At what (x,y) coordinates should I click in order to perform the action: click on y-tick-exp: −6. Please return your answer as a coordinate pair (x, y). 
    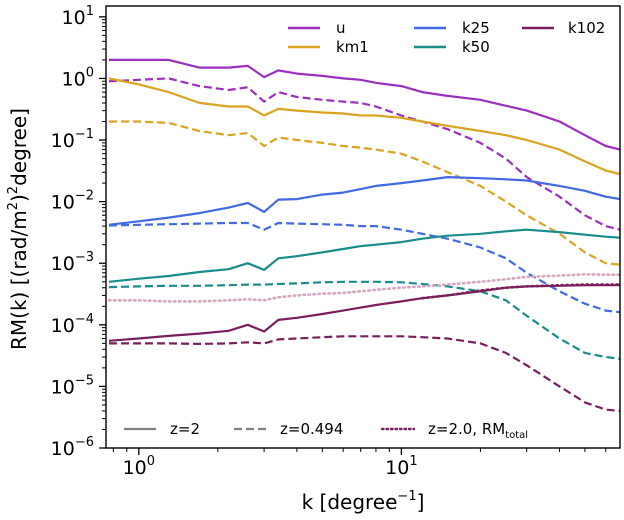
    Looking at the image, I should click on (84, 442).